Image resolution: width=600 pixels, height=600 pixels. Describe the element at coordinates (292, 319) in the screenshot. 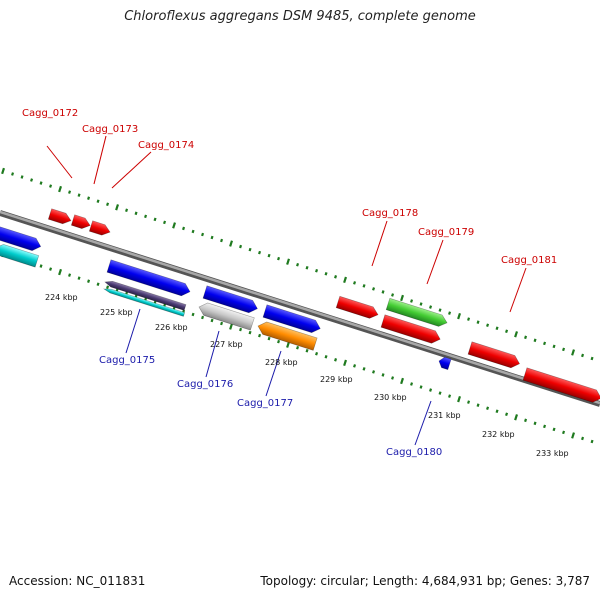

I see `gene-arrow-cagg-0177a` at that location.